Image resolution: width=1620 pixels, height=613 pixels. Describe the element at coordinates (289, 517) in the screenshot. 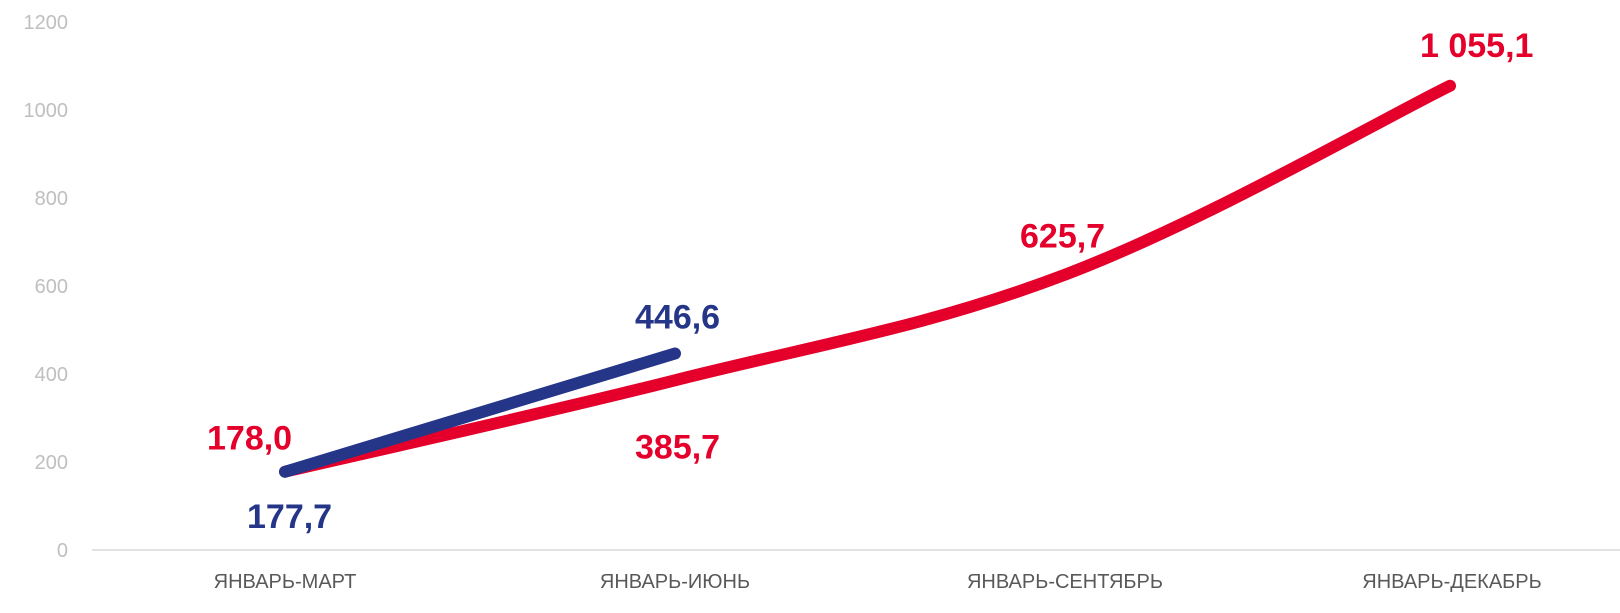

I see `data-label: 177,7` at that location.